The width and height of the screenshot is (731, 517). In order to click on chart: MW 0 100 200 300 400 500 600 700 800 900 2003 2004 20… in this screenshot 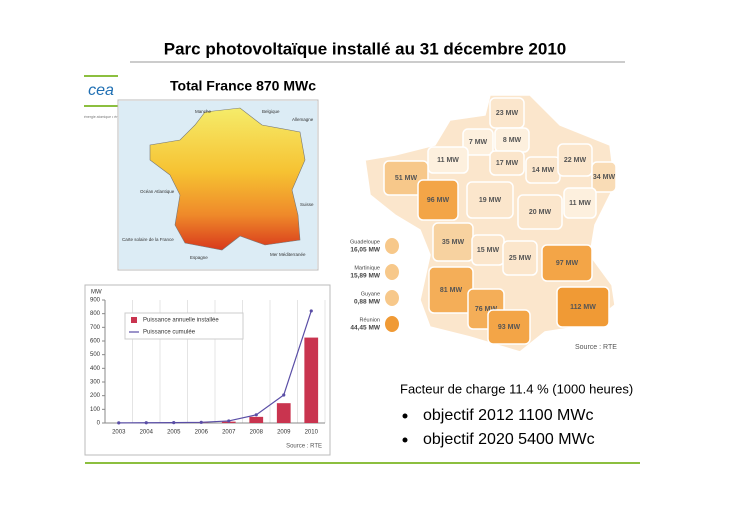, I will do `click(208, 370)`.